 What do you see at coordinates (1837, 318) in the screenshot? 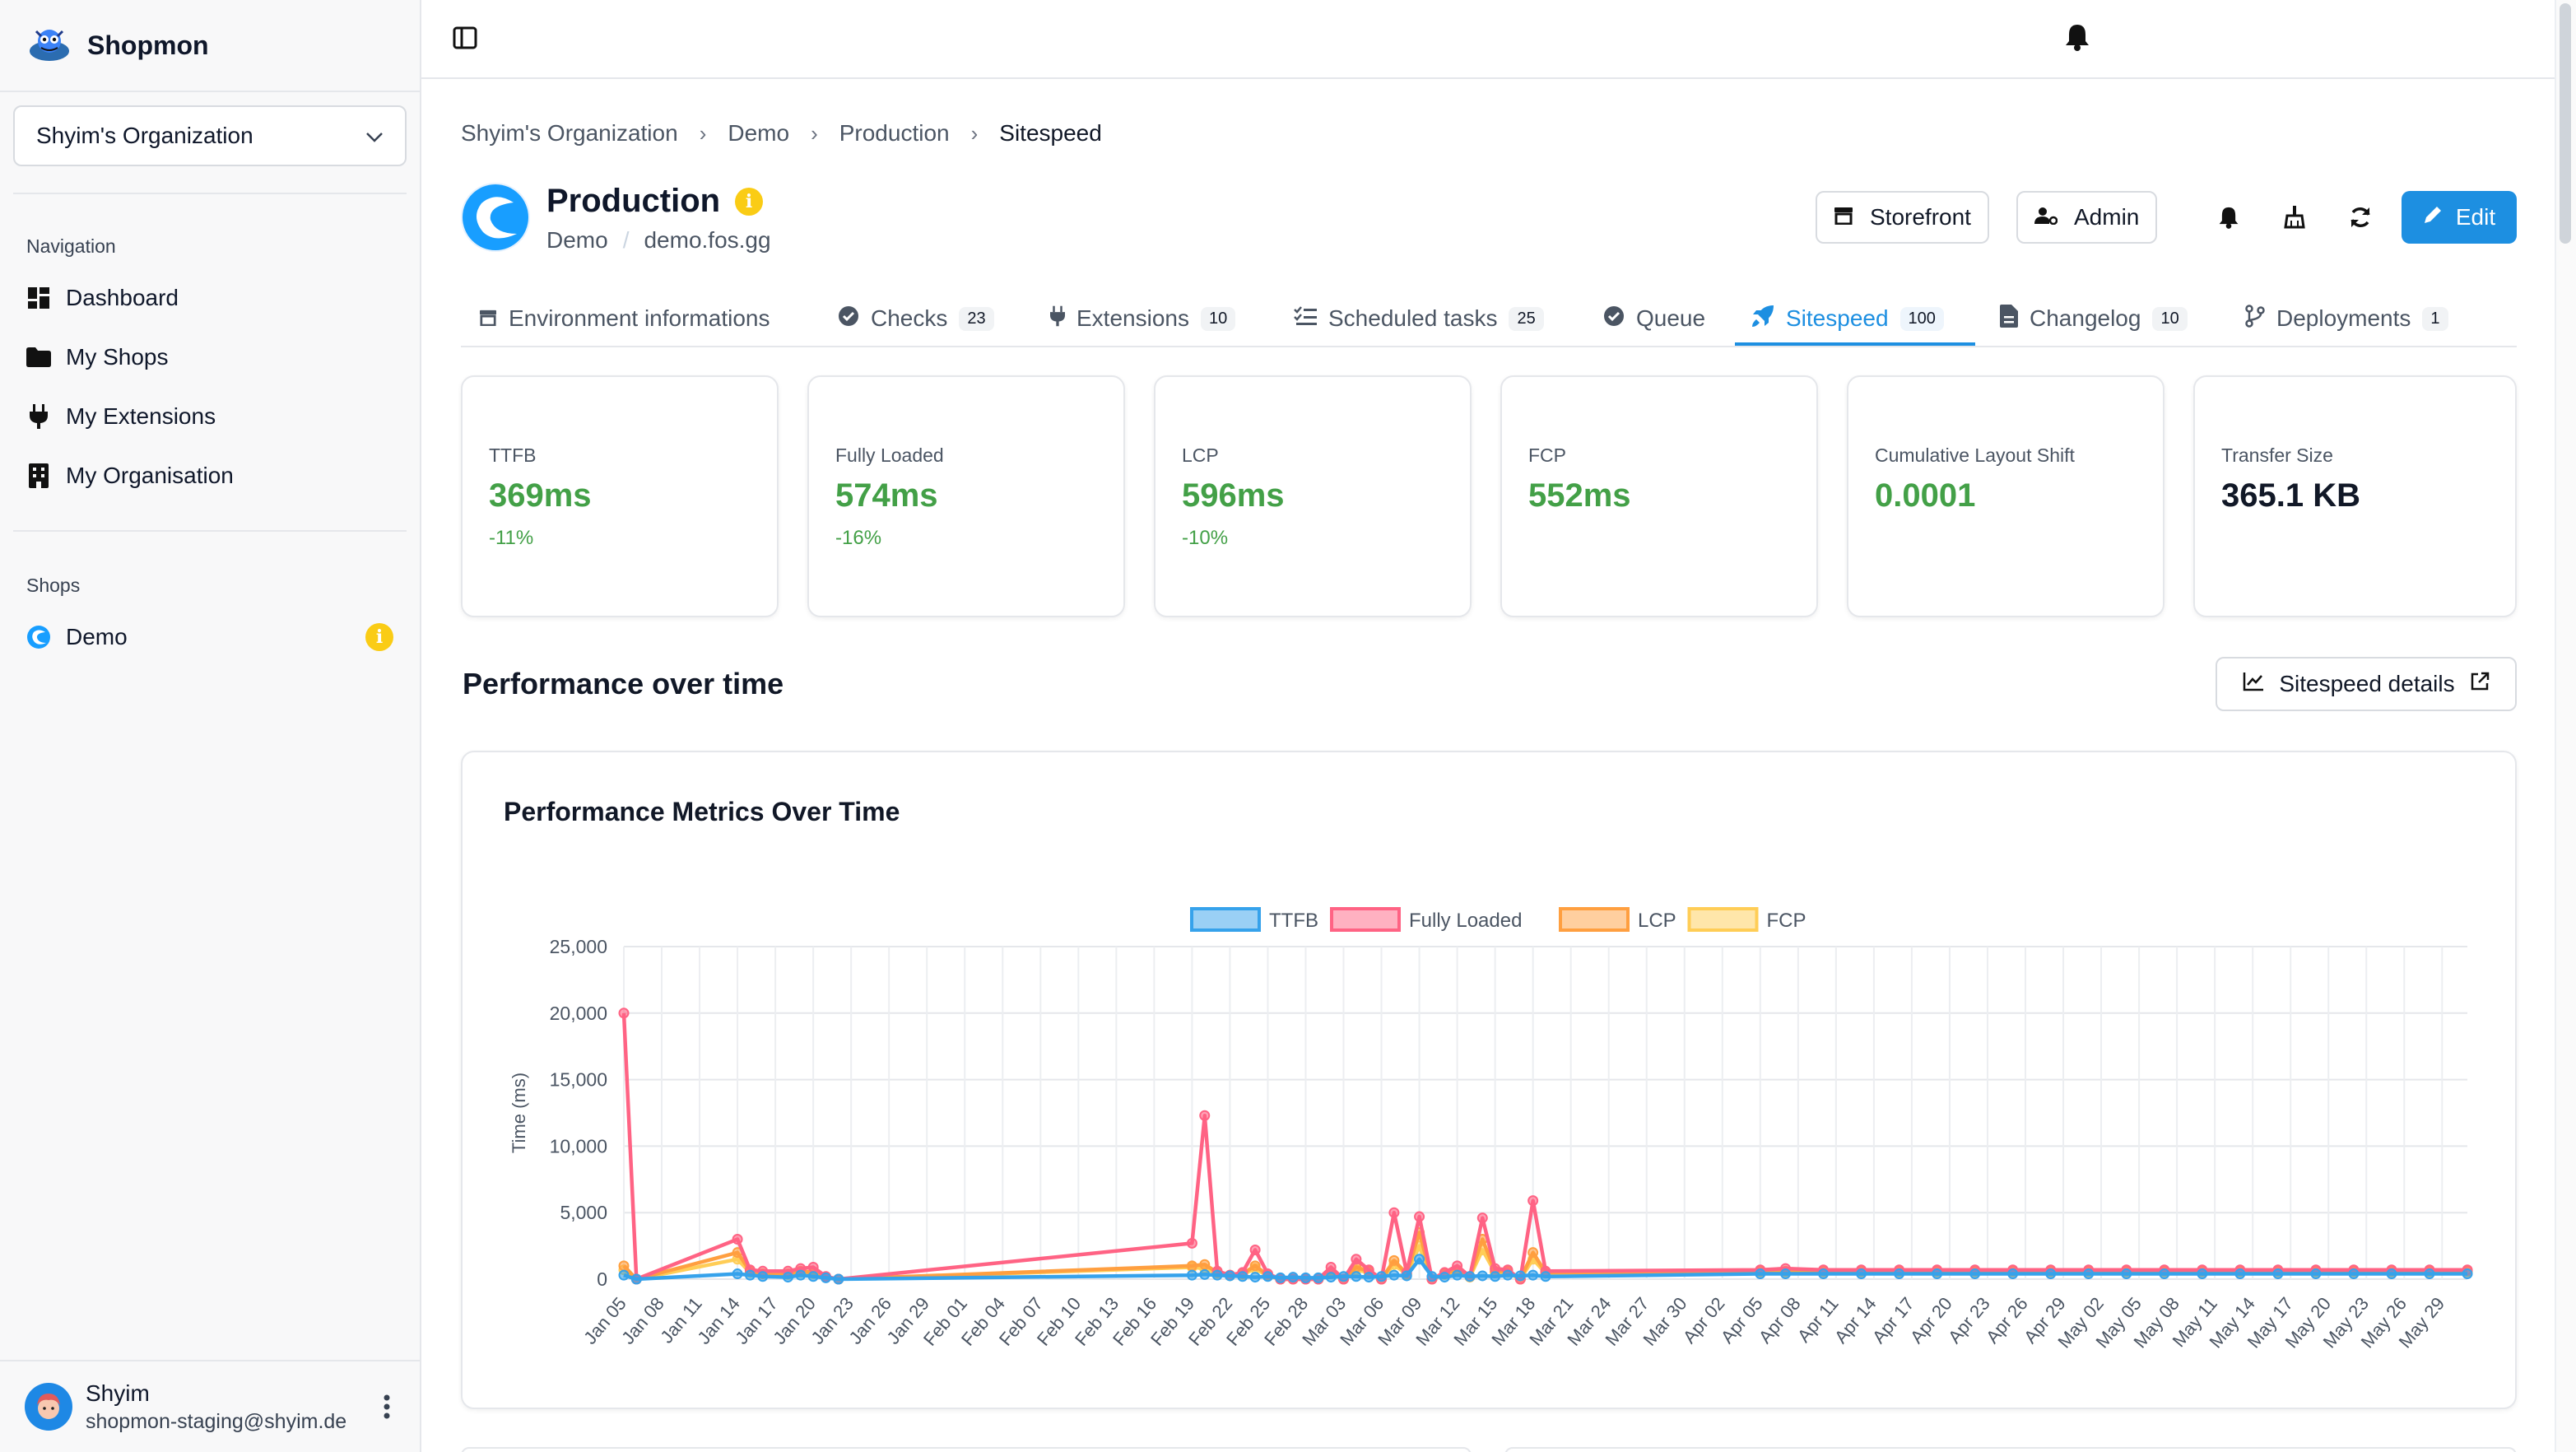
I see `tab-label: Sitespeed` at bounding box center [1837, 318].